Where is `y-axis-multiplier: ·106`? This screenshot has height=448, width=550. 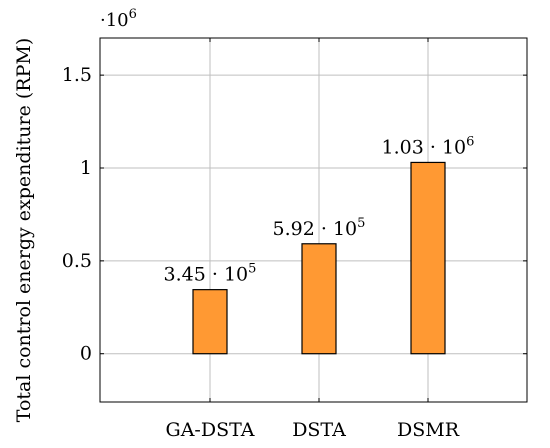 y-axis-multiplier: ·106 is located at coordinates (118, 19).